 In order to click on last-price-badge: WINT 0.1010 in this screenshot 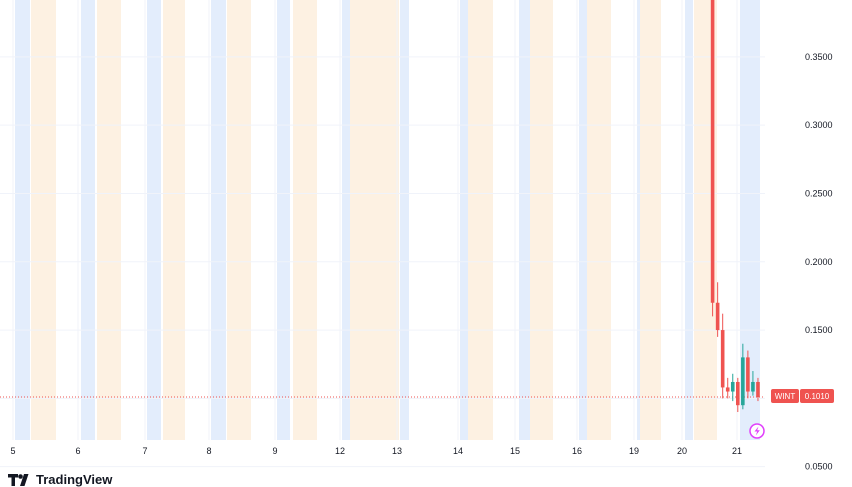, I will do `click(802, 396)`.